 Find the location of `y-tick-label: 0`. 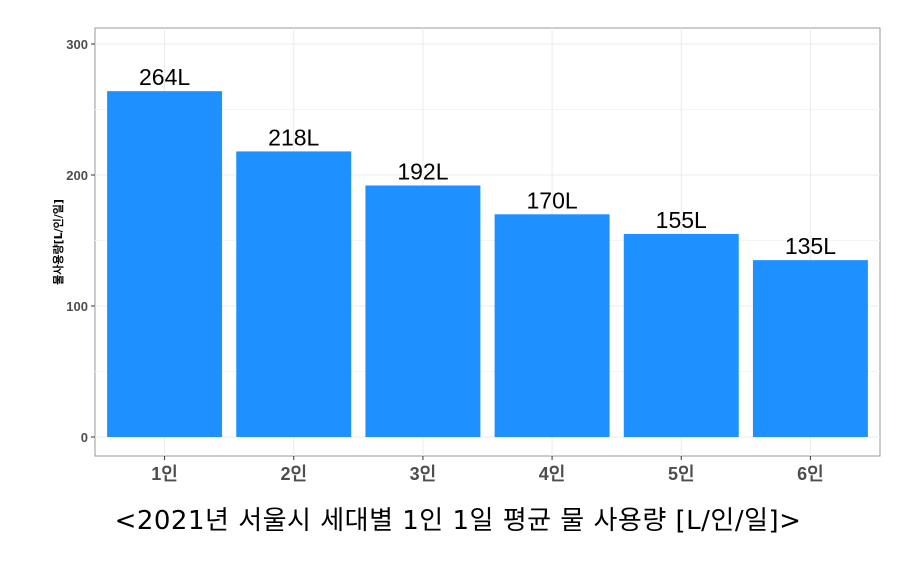

y-tick-label: 0 is located at coordinates (84, 437).